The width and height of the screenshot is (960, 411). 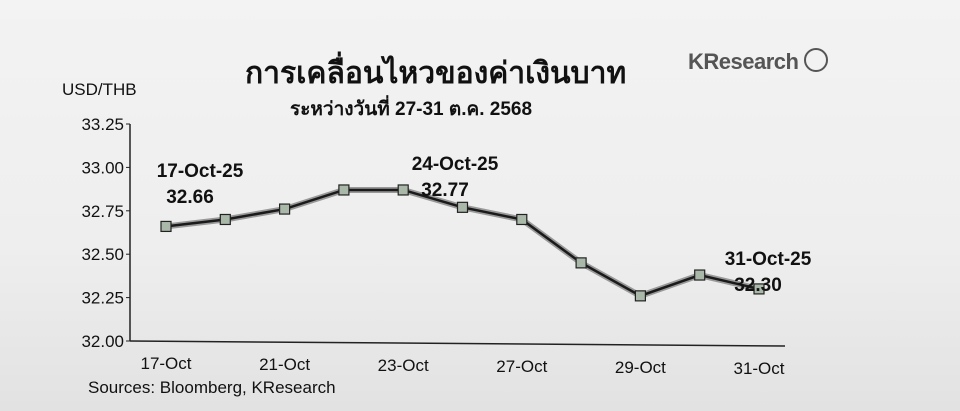 I want to click on annotation-date: 17-Oct-25, so click(x=200, y=171).